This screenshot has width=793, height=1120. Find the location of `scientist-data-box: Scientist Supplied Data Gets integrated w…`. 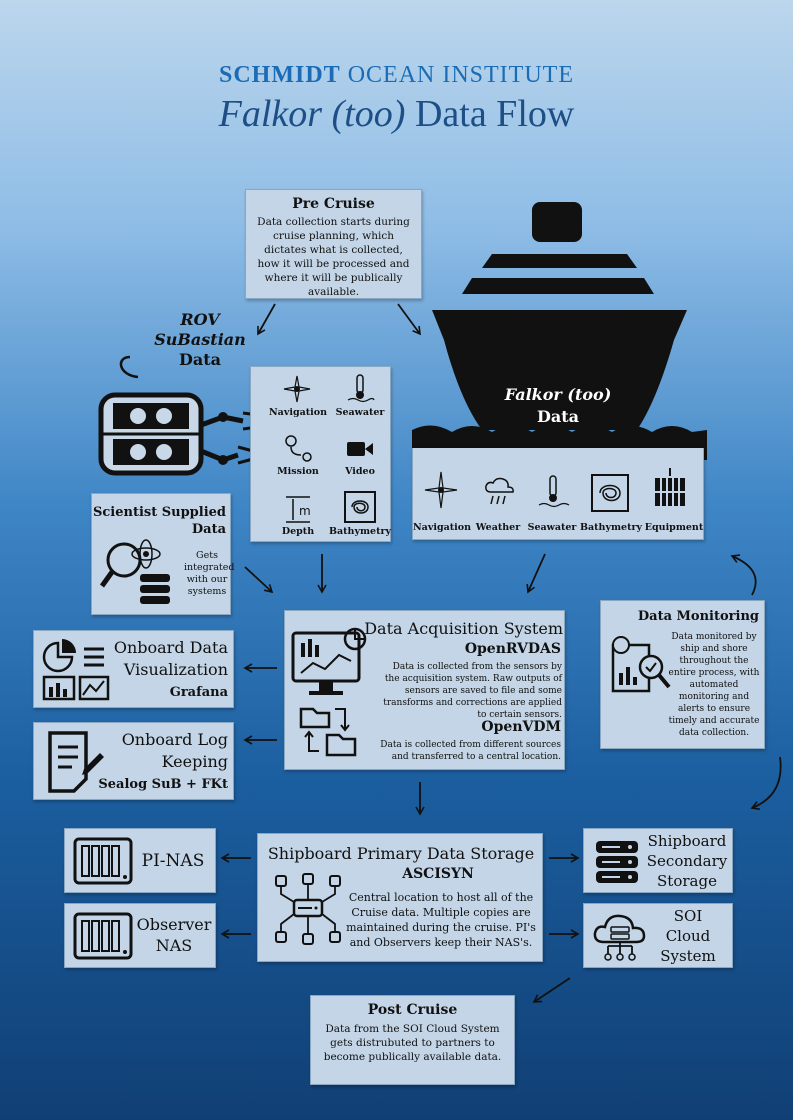

scientist-data-box: Scientist Supplied Data Gets integrated w… is located at coordinates (163, 554).